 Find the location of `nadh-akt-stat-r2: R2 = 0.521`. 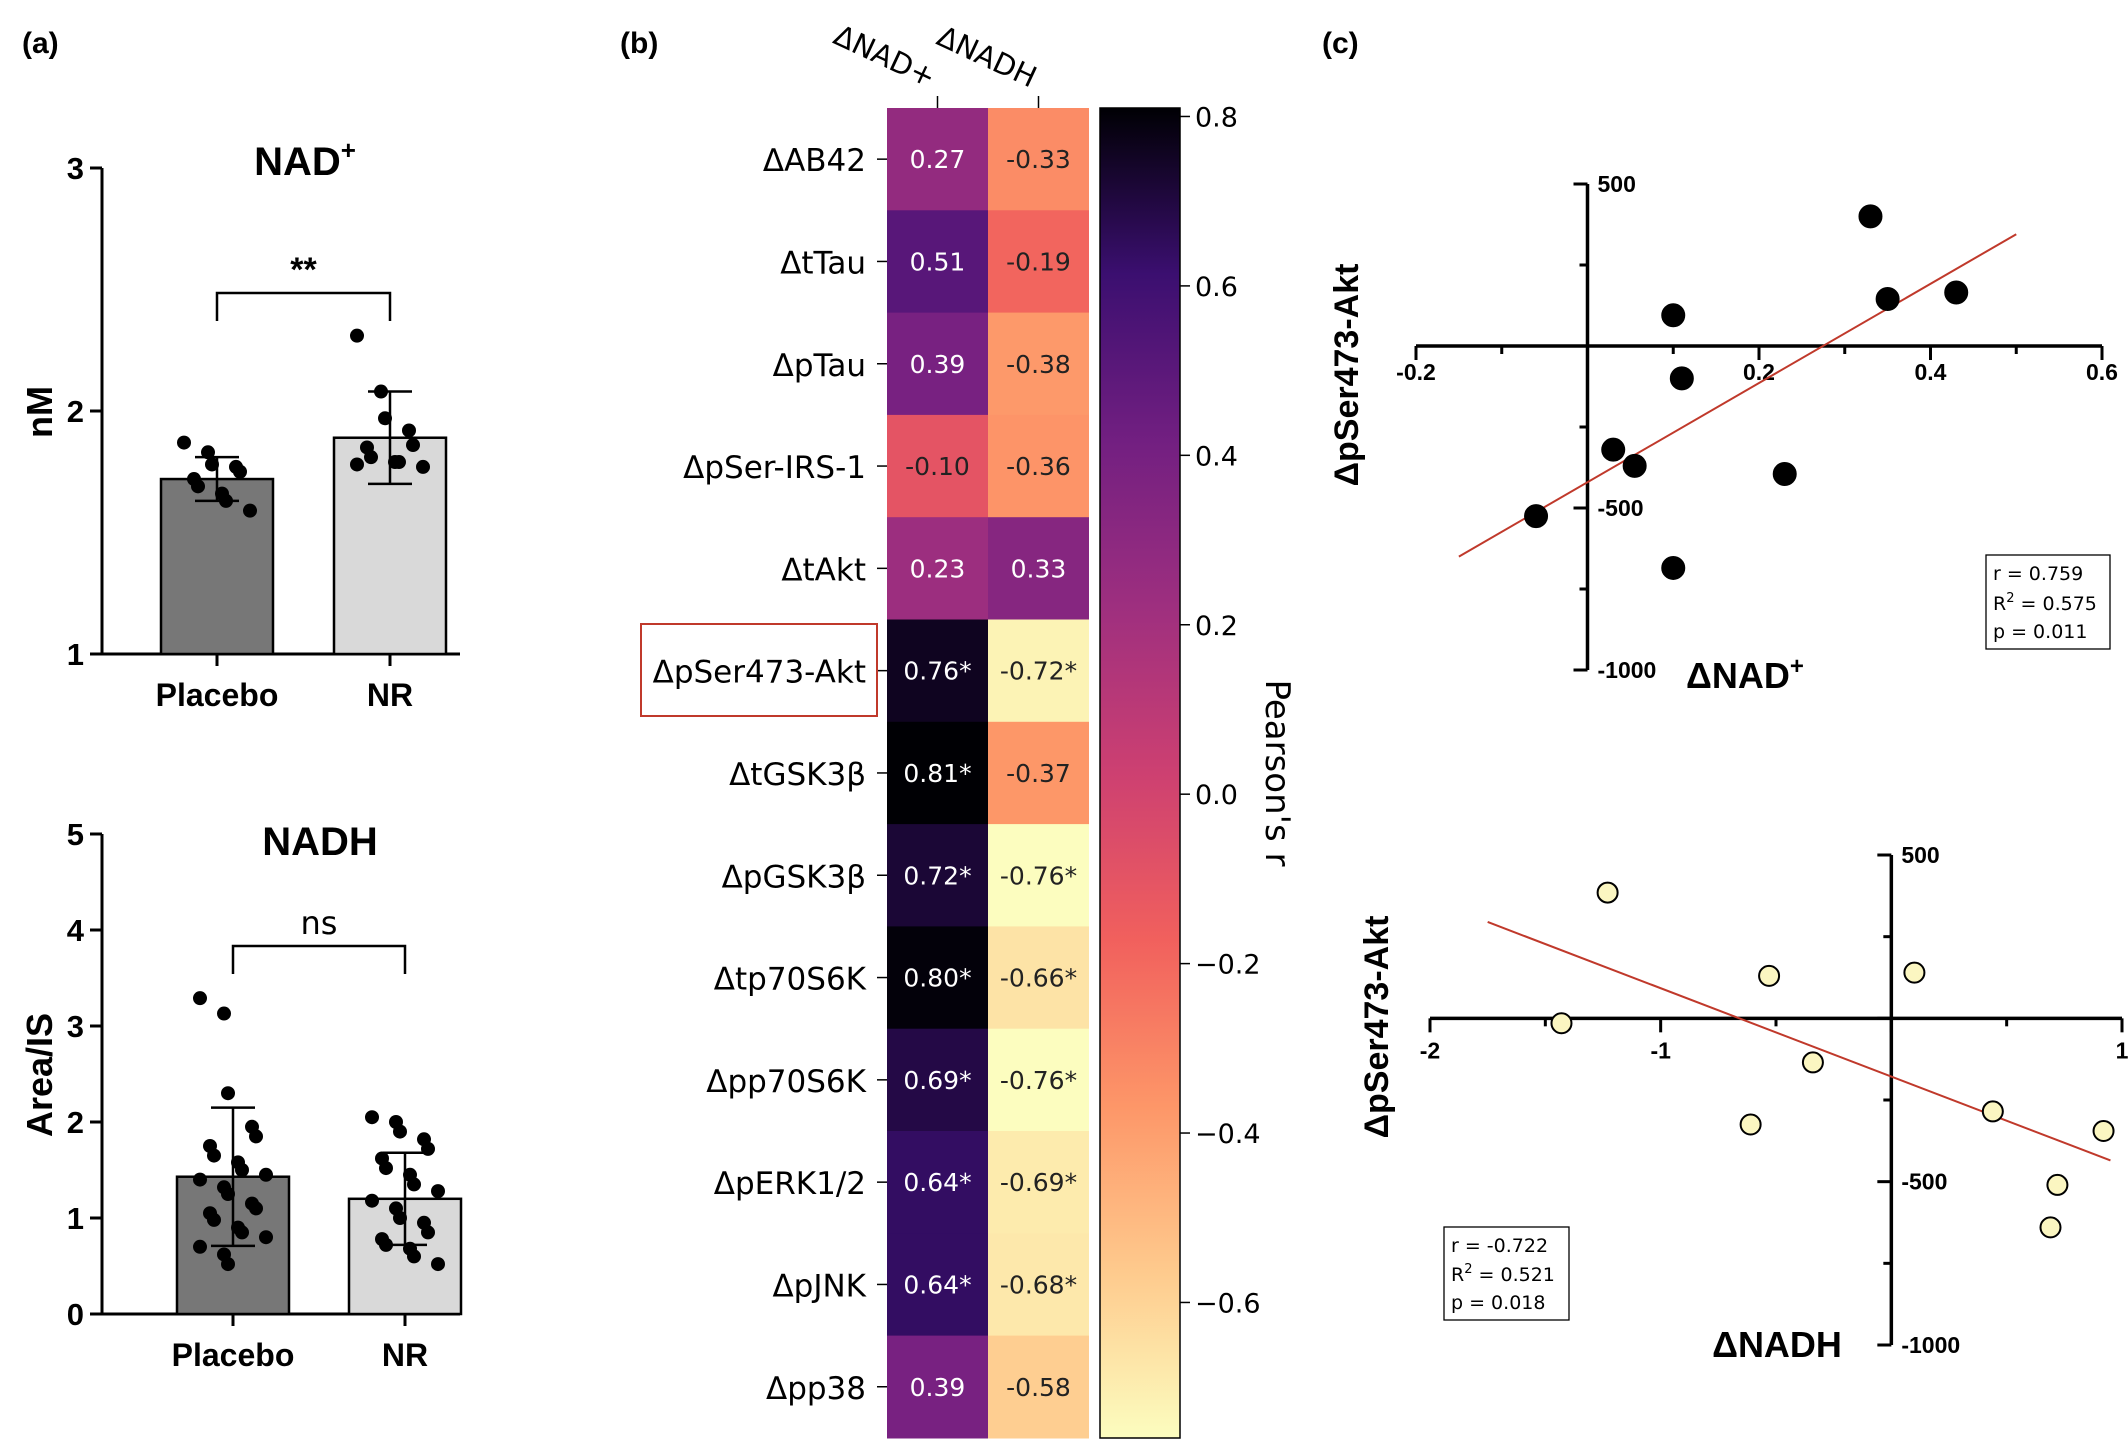

nadh-akt-stat-r2: R2 = 0.521 is located at coordinates (1503, 1274).